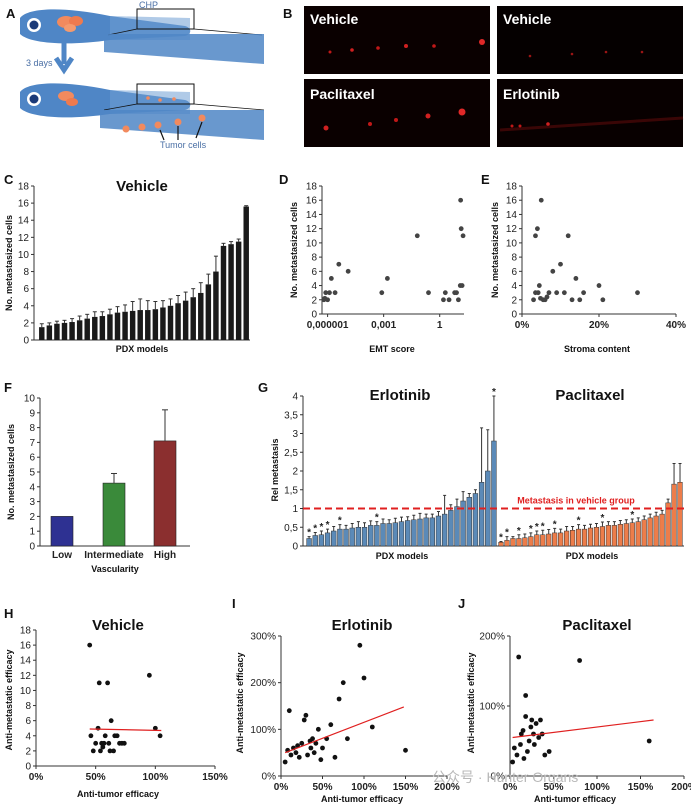 The height and width of the screenshot is (804, 691). What do you see at coordinates (11, 13) in the screenshot?
I see `panel-a-letter: A` at bounding box center [11, 13].